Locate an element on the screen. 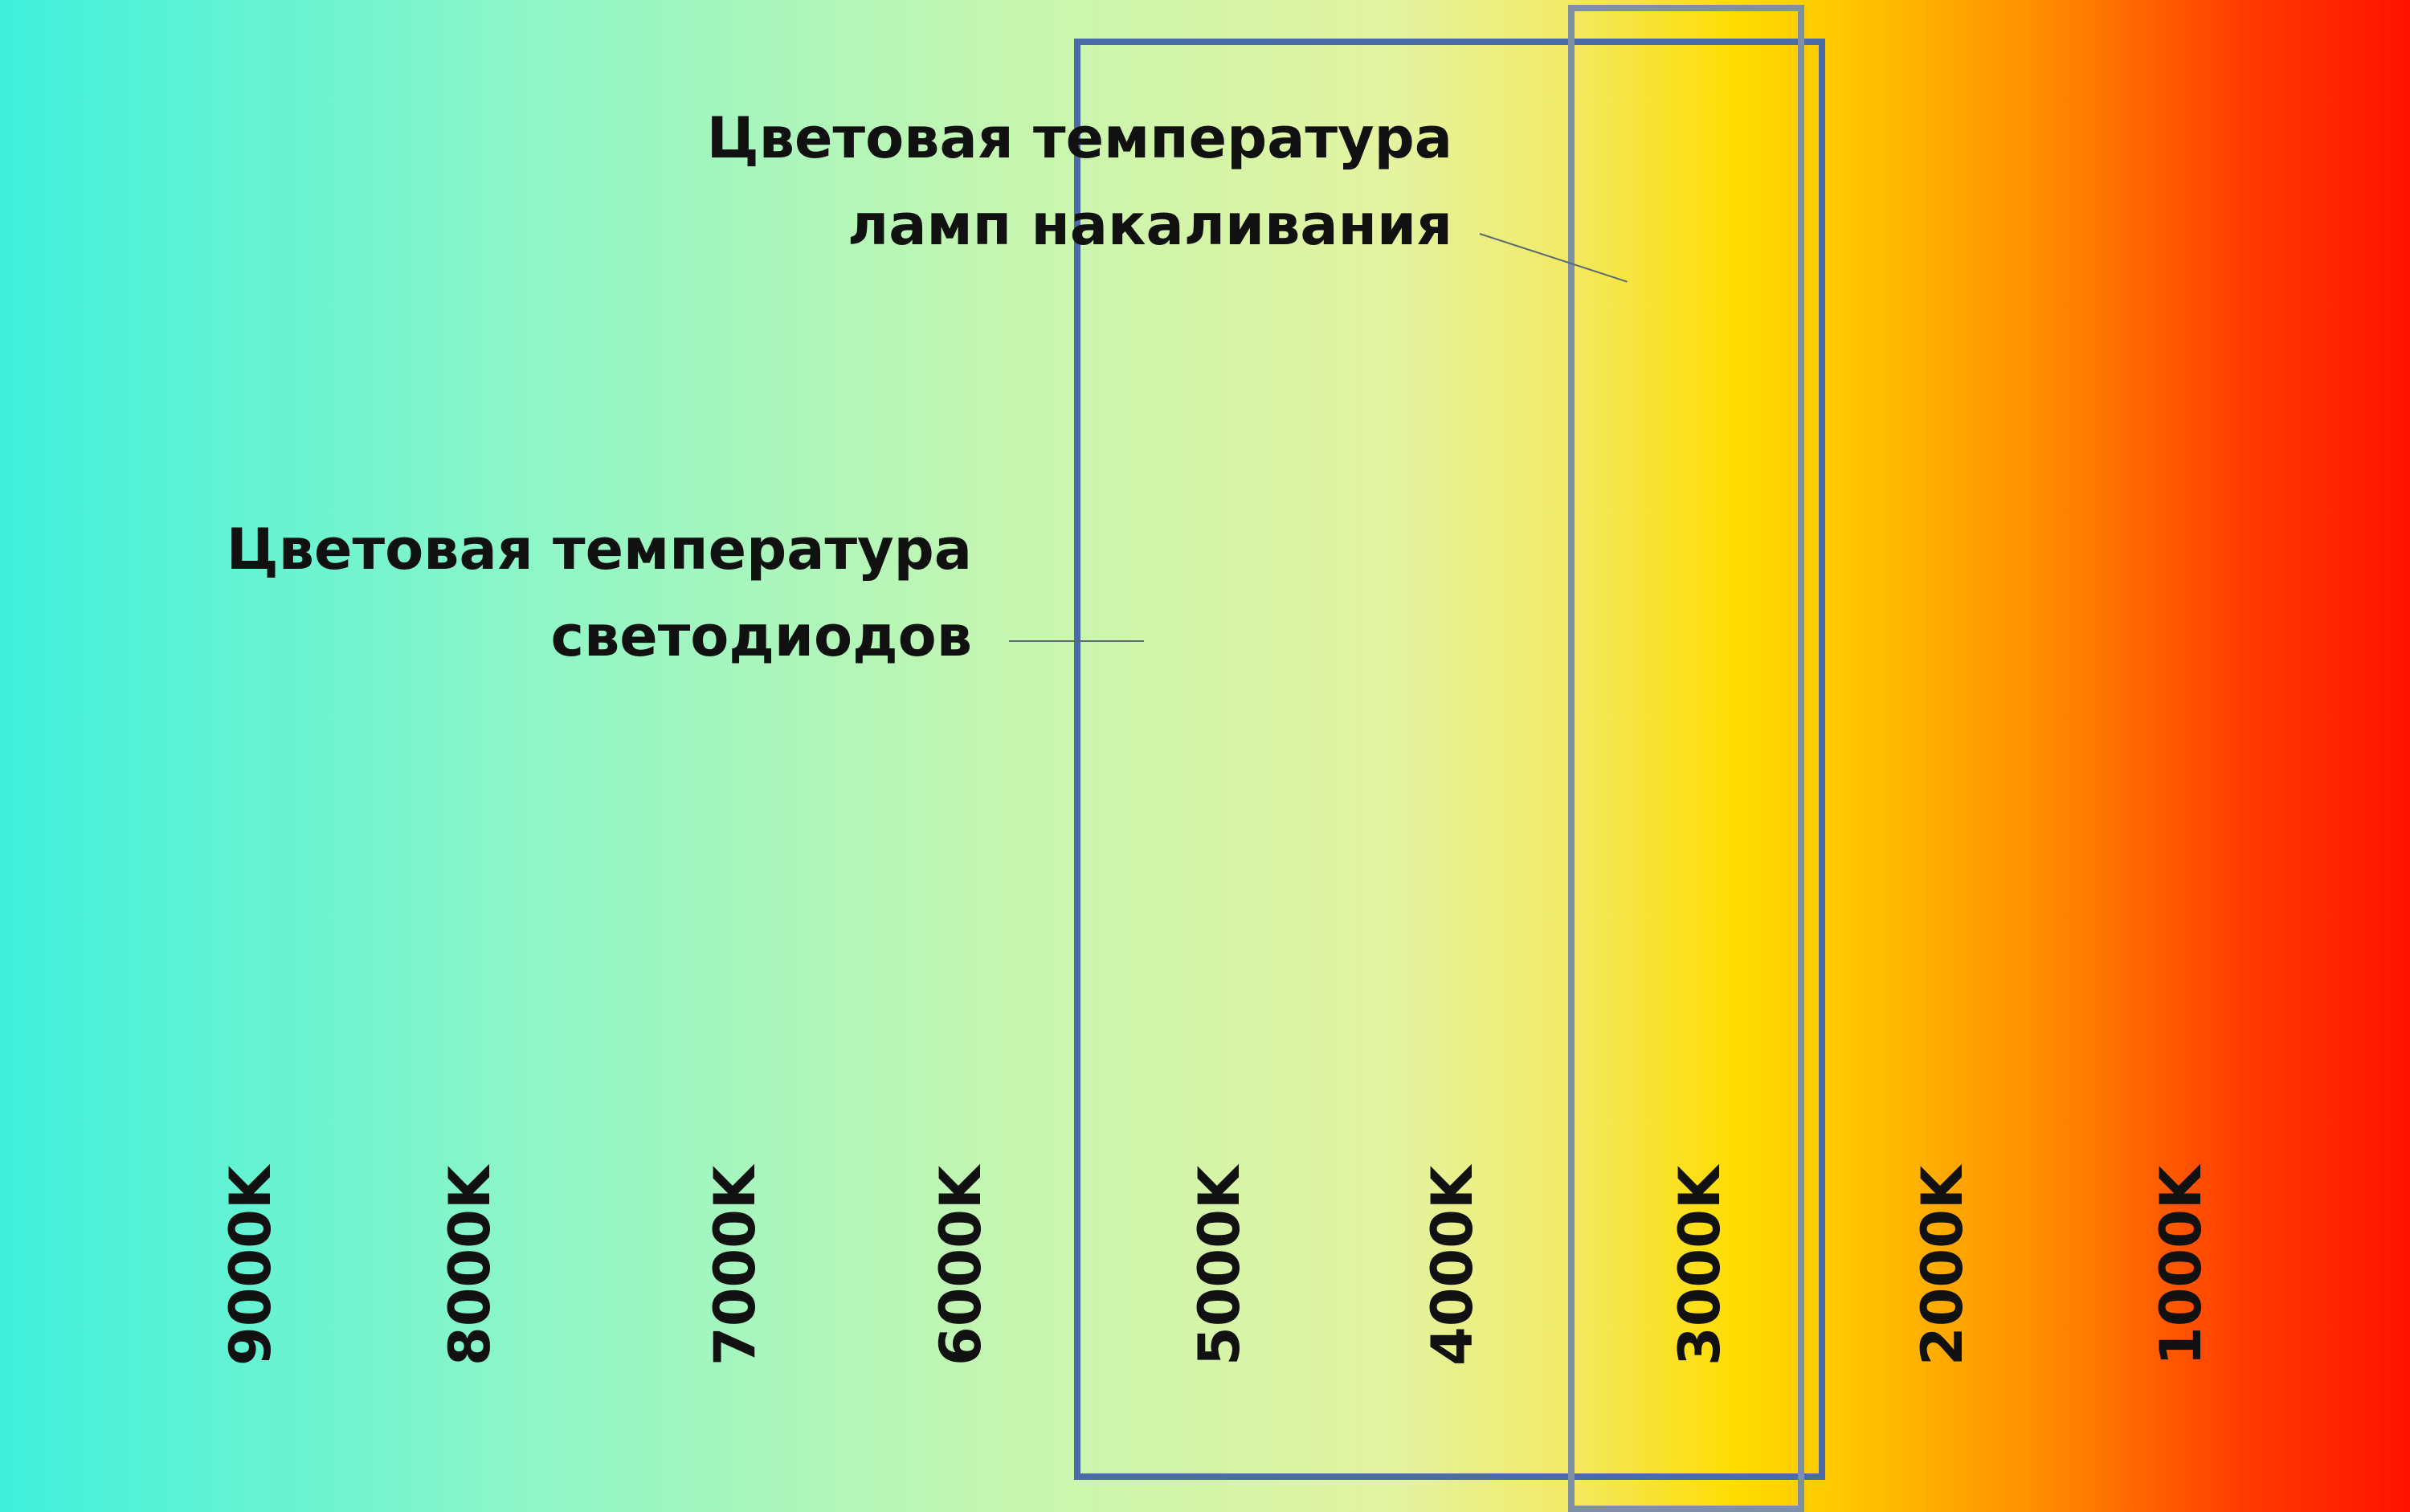 The image size is (2410, 1512). scale-label-text: 4000K is located at coordinates (1452, 1265).